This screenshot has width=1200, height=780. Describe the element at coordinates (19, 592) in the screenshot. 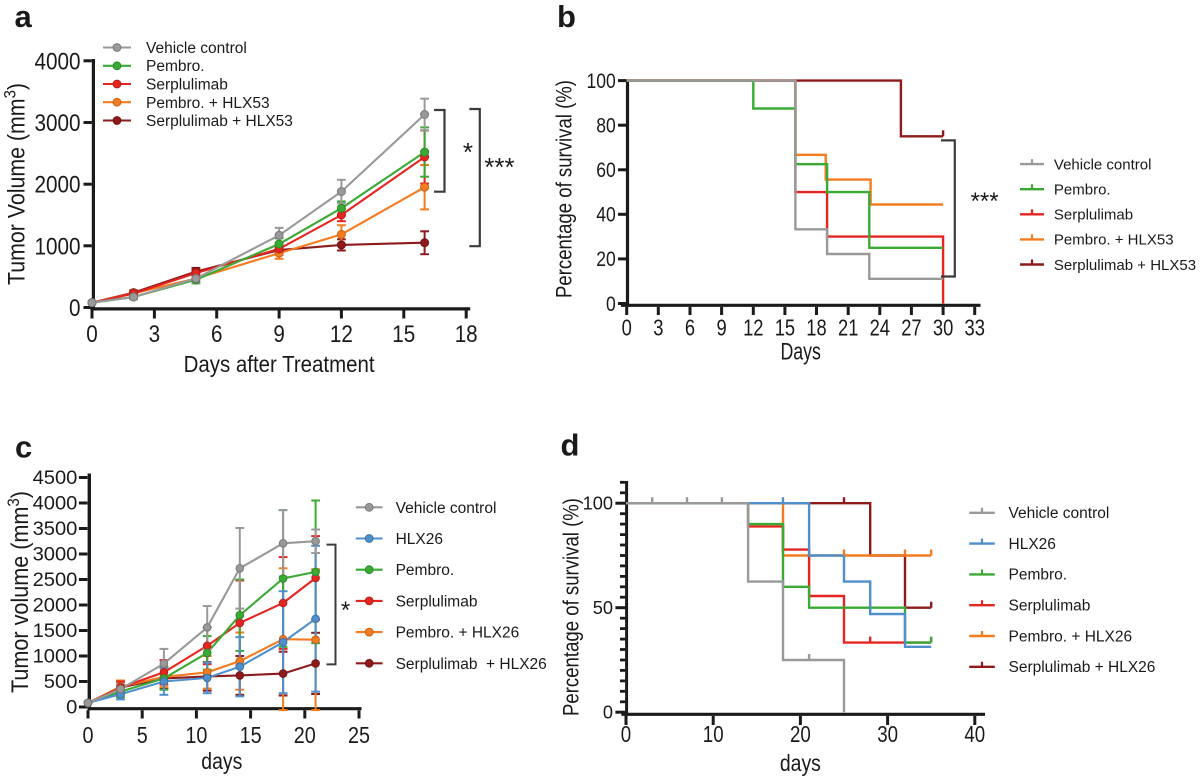

I see `svg-text: Tumor volume (mm3)` at that location.